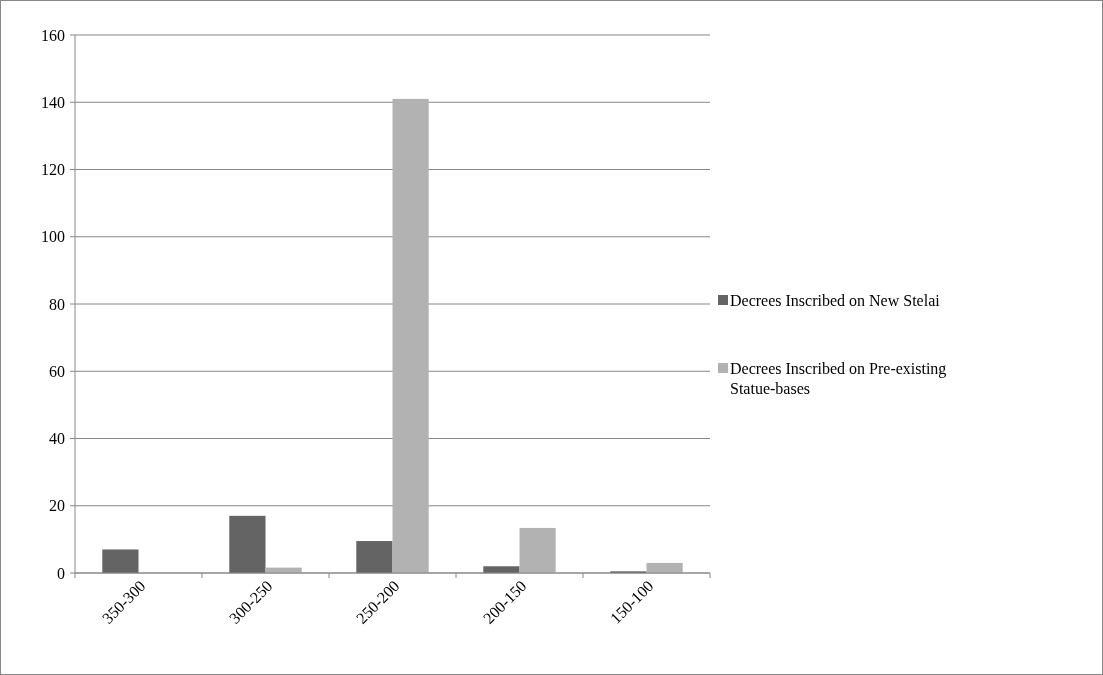  I want to click on y-tick-label: 60, so click(57, 371).